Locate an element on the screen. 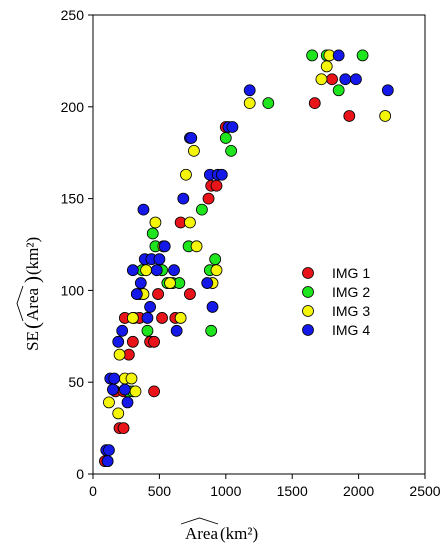  y-axis-open-paren: ( is located at coordinates (32, 325).